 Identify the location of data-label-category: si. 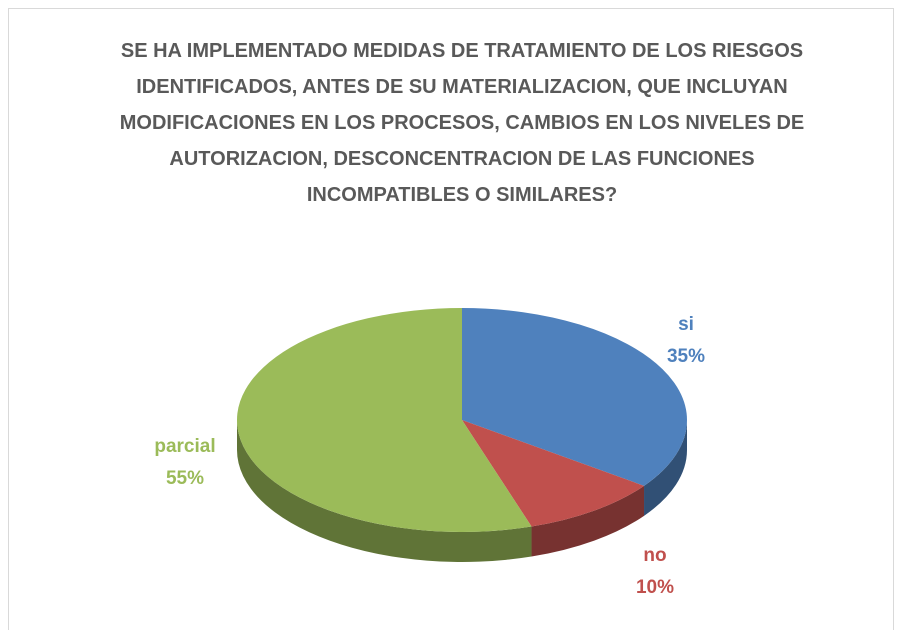
(686, 324).